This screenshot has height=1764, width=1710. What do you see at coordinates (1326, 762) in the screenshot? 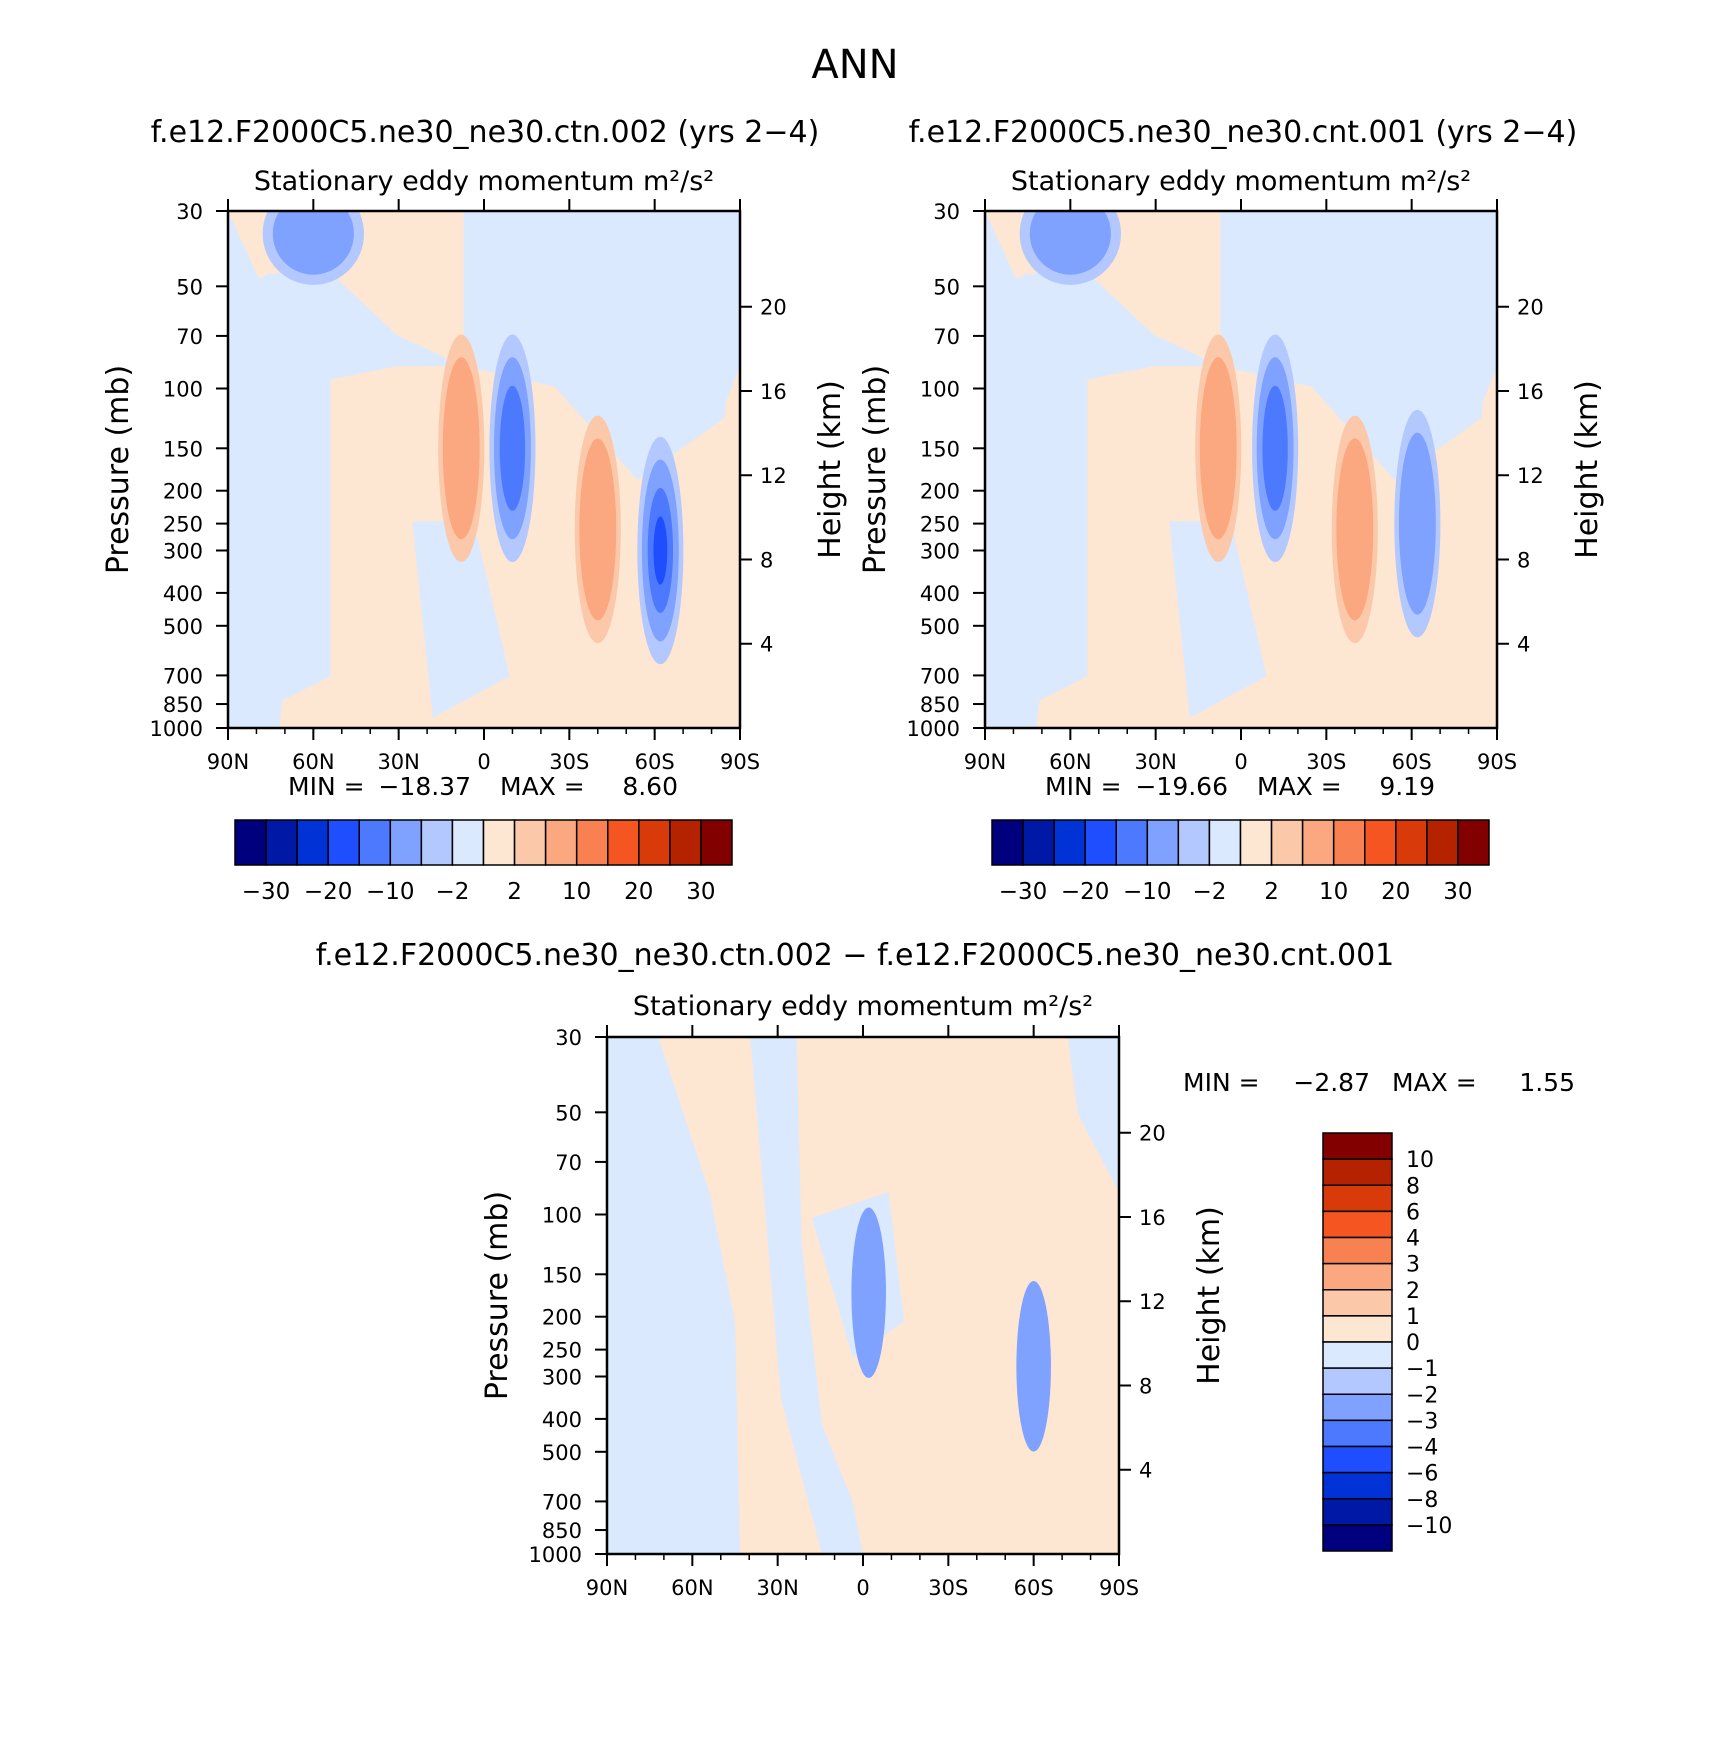
I see `x-tick-label: 30S` at bounding box center [1326, 762].